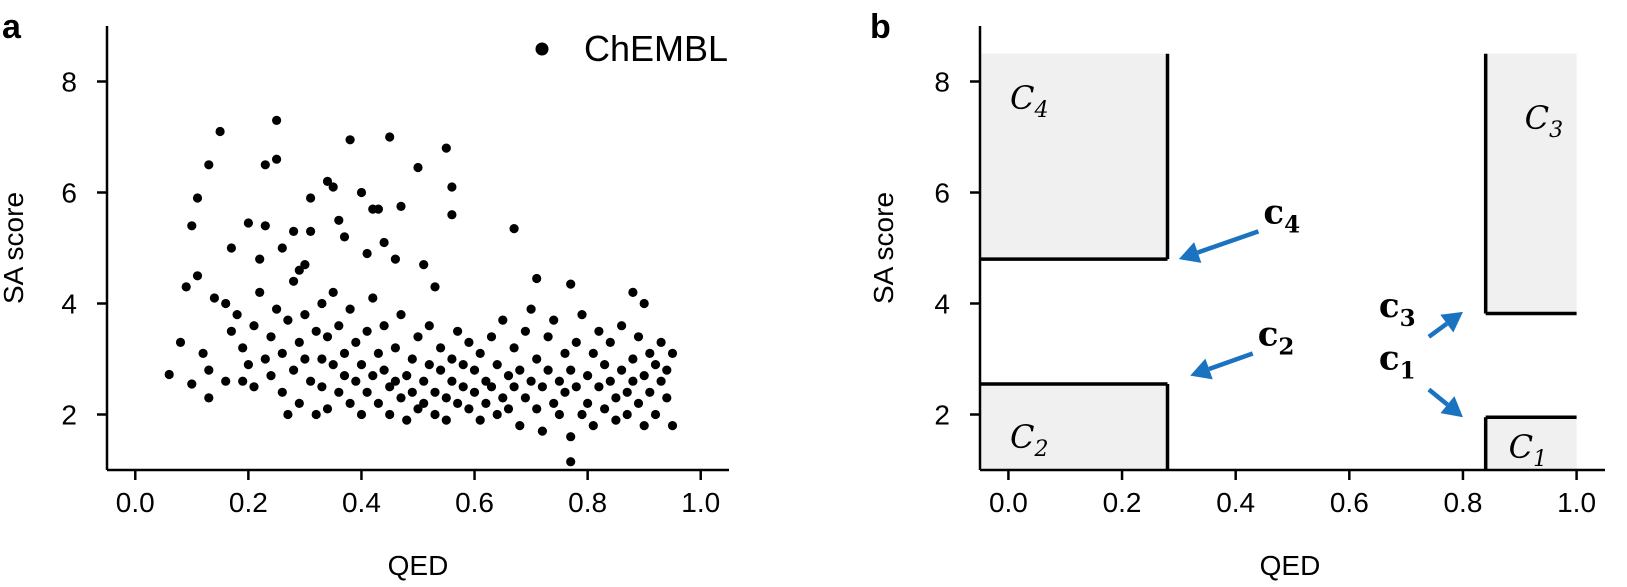  What do you see at coordinates (1292, 494) in the screenshot?
I see `x-ticks-b: 0.0 0.2 0.4 0.6 0.8 1.0` at bounding box center [1292, 494].